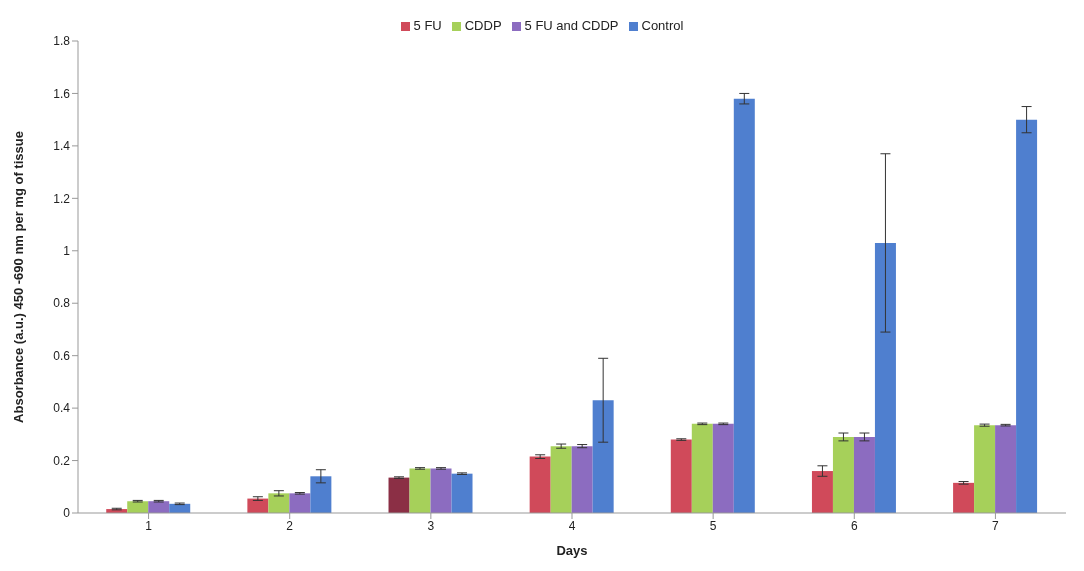  Describe the element at coordinates (62, 355) in the screenshot. I see `y-tick-label: 0.6` at that location.